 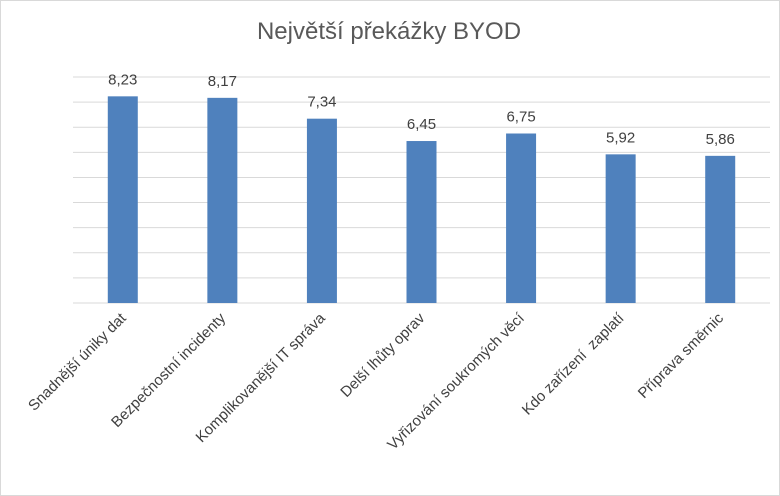 I want to click on chart-title: Největší překážky BYOD, so click(x=389, y=31).